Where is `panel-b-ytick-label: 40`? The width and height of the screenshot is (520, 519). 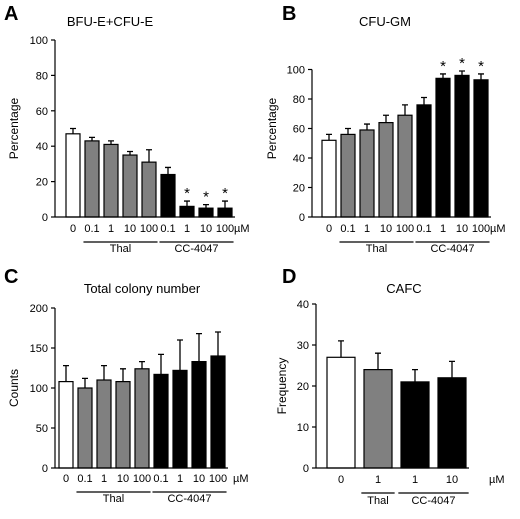 panel-b-ytick-label: 40 is located at coordinates (299, 159).